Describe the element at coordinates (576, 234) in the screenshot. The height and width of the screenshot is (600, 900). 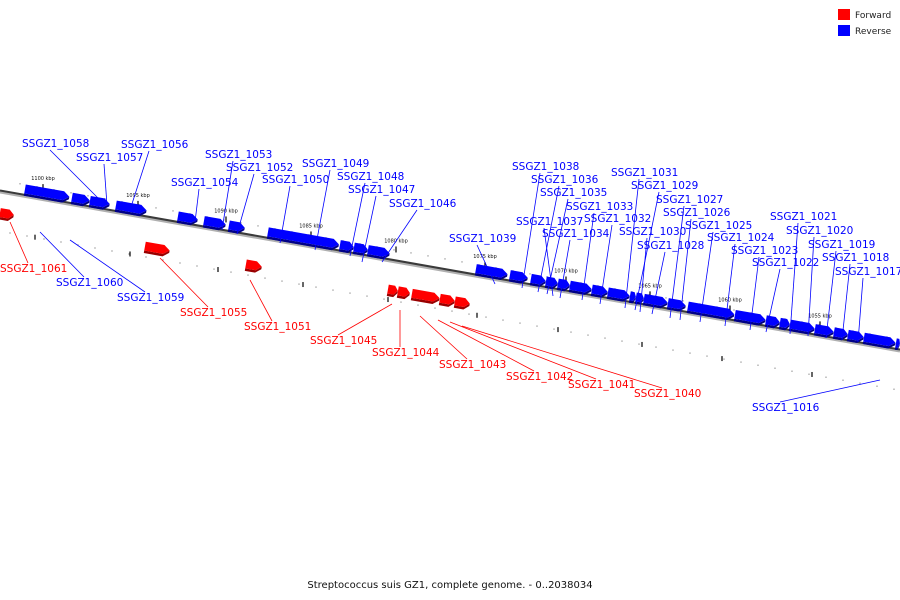
I see `gene-label: SSGZ1_1034` at that location.